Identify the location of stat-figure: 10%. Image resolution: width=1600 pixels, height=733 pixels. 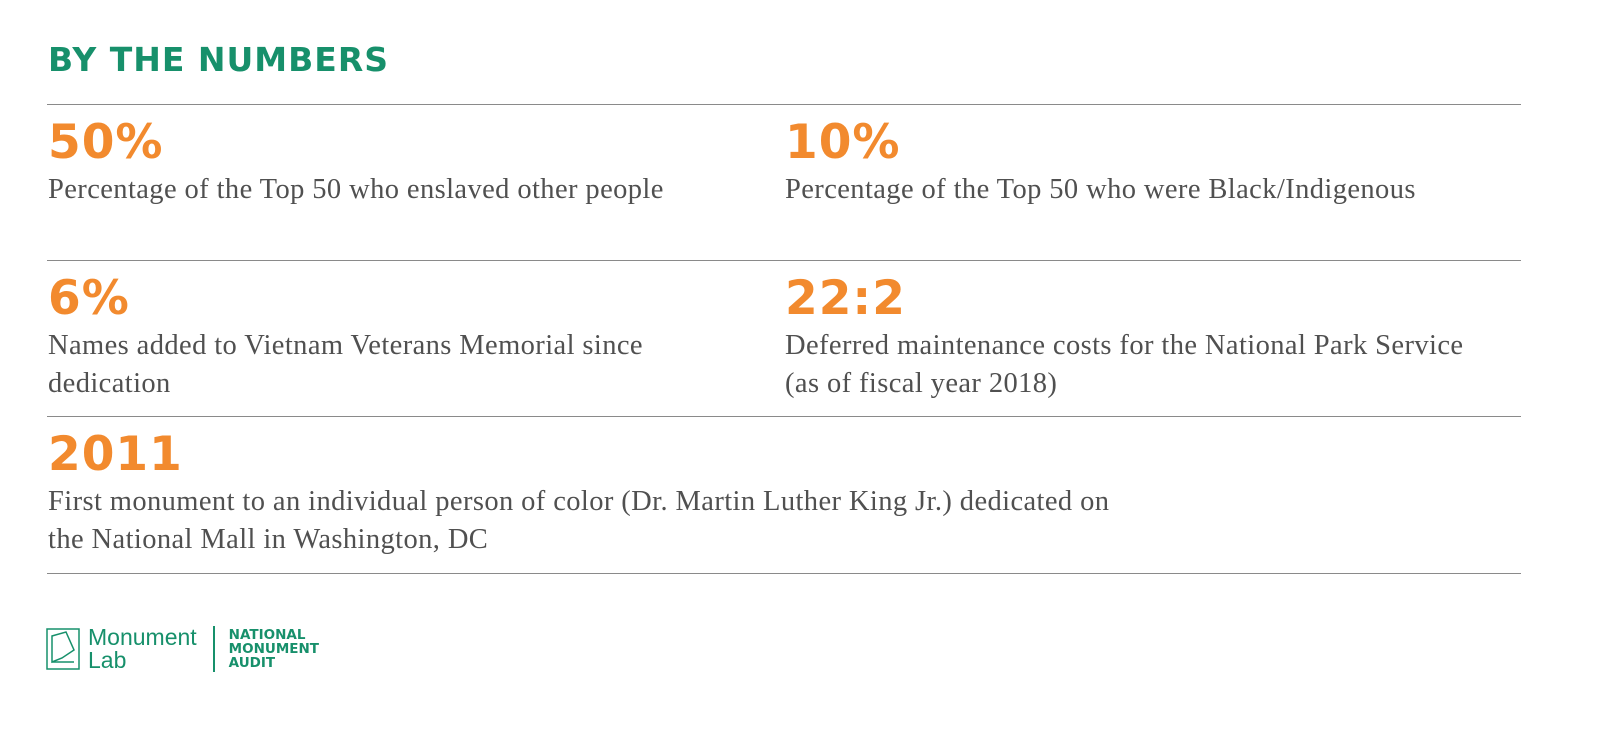
(843, 142).